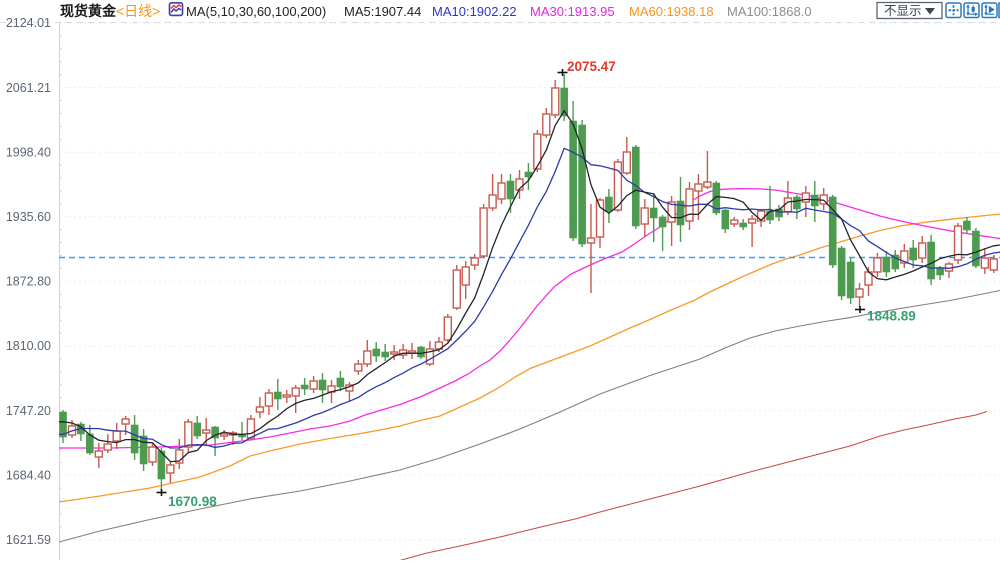 The width and height of the screenshot is (1000, 565). What do you see at coordinates (474, 11) in the screenshot?
I see `svg-text: MA10:1902.22` at bounding box center [474, 11].